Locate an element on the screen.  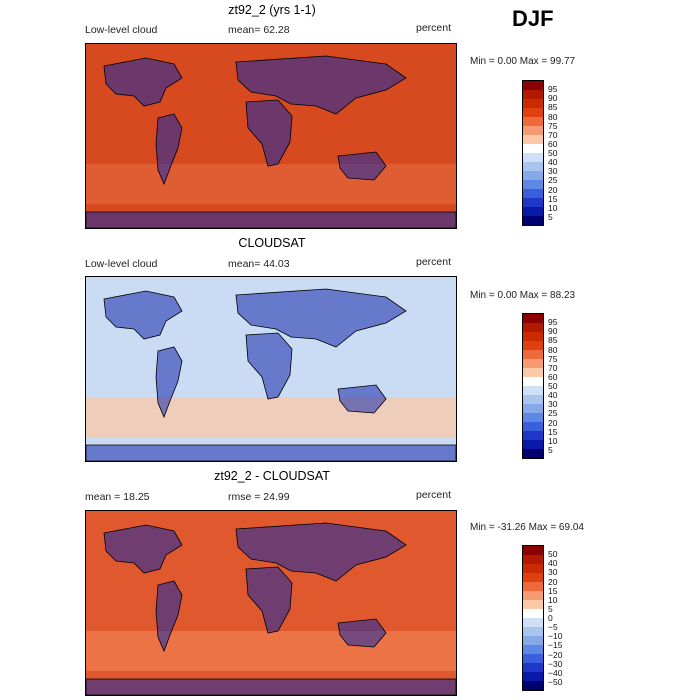
min-max-label: Min = 0.00 Max = 88.23 is located at coordinates (523, 295).